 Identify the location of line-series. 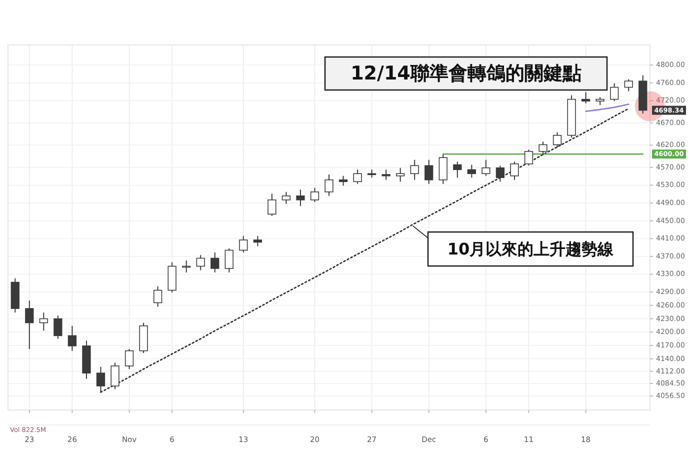
(607, 108).